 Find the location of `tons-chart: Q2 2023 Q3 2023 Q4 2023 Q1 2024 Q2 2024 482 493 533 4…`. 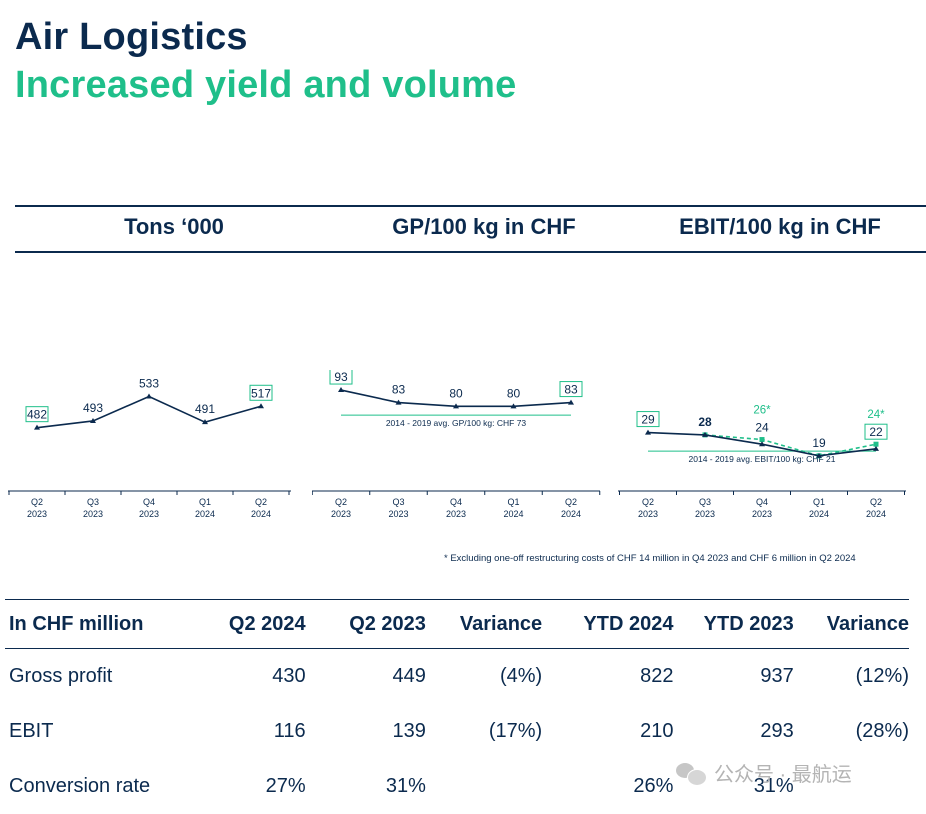

tons-chart: Q2 2023 Q3 2023 Q4 2023 Q1 2024 Q2 2024 482 493 533 4… is located at coordinates (149, 448).